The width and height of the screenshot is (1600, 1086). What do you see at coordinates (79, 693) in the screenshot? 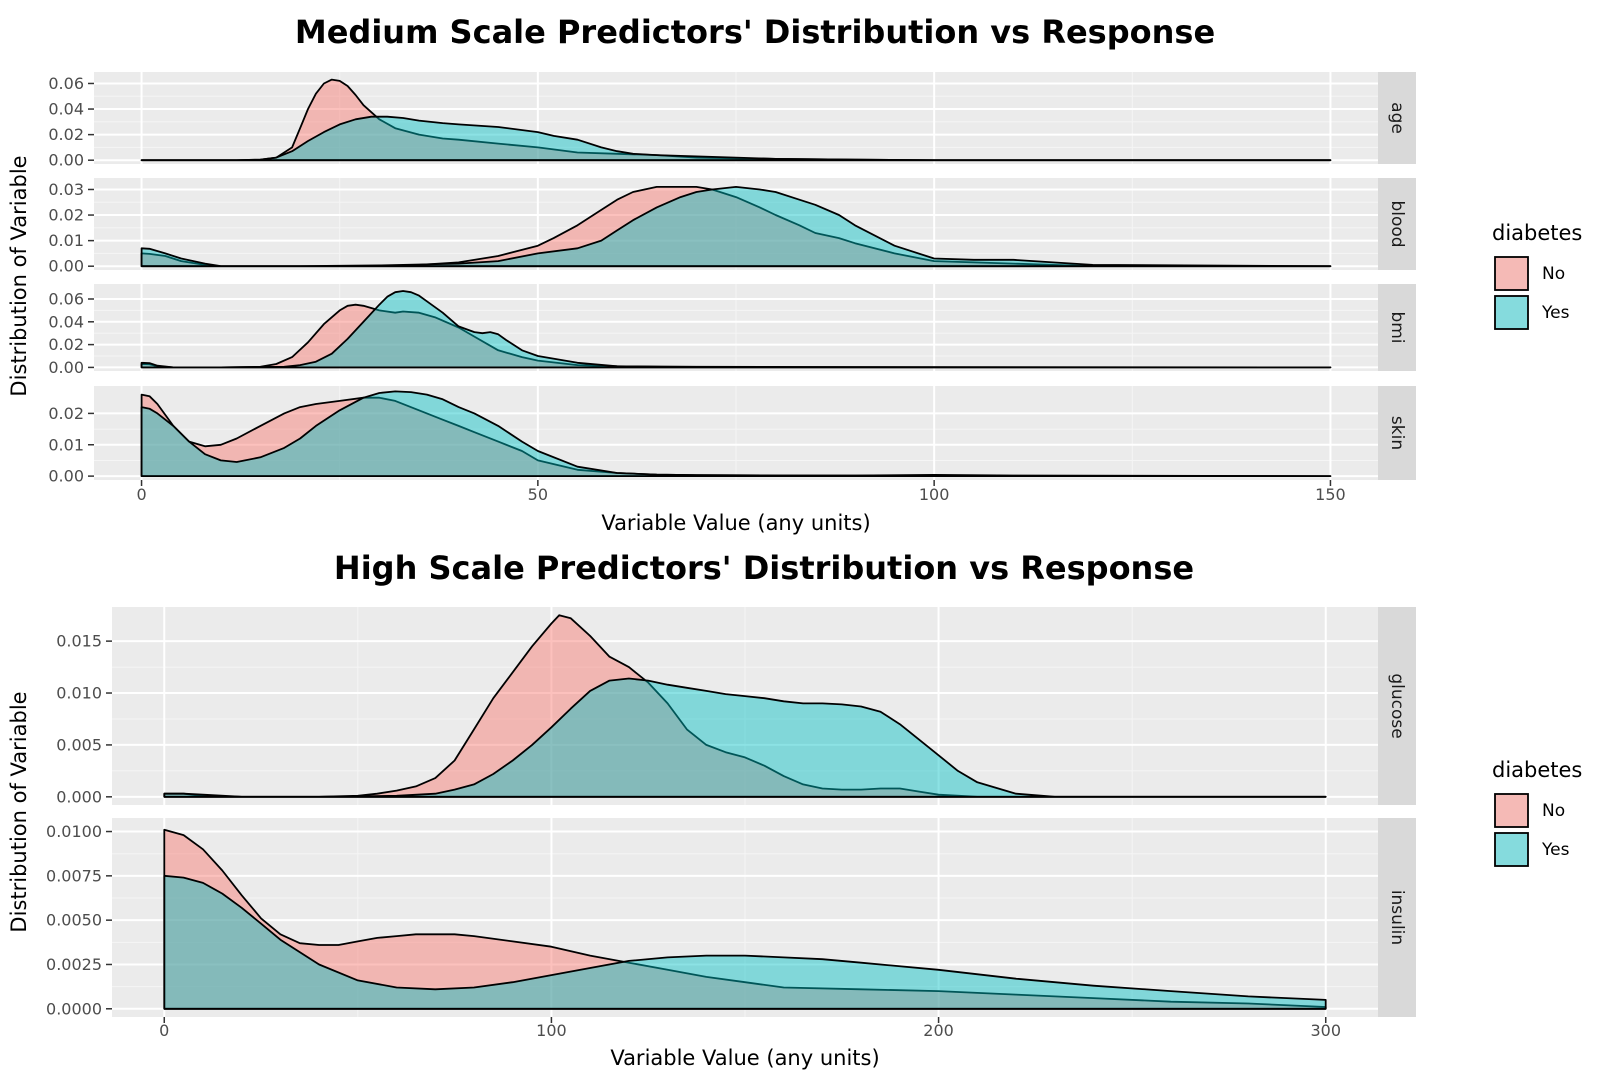
I see `y-tick-label: 0.010` at bounding box center [79, 693].